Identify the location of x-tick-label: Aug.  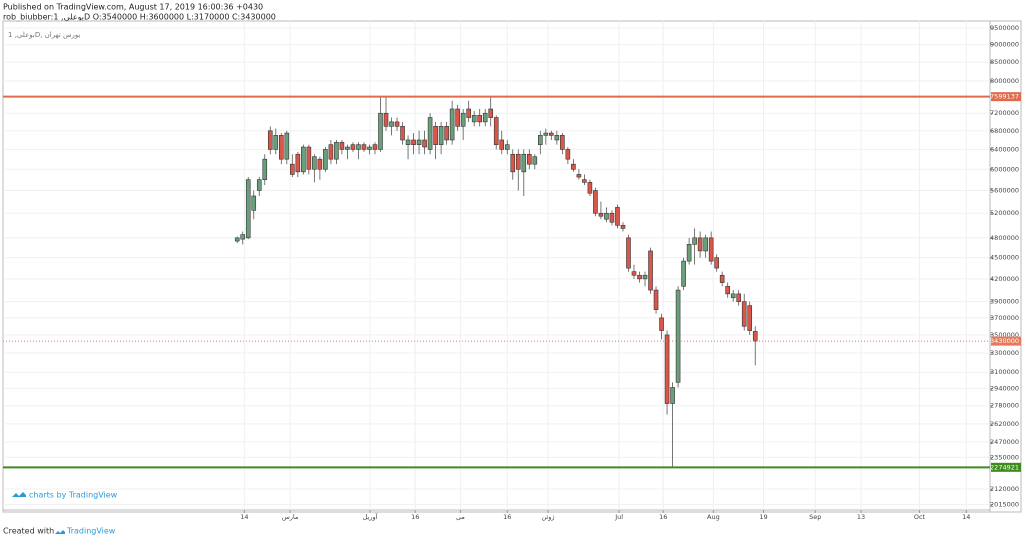
(713, 517).